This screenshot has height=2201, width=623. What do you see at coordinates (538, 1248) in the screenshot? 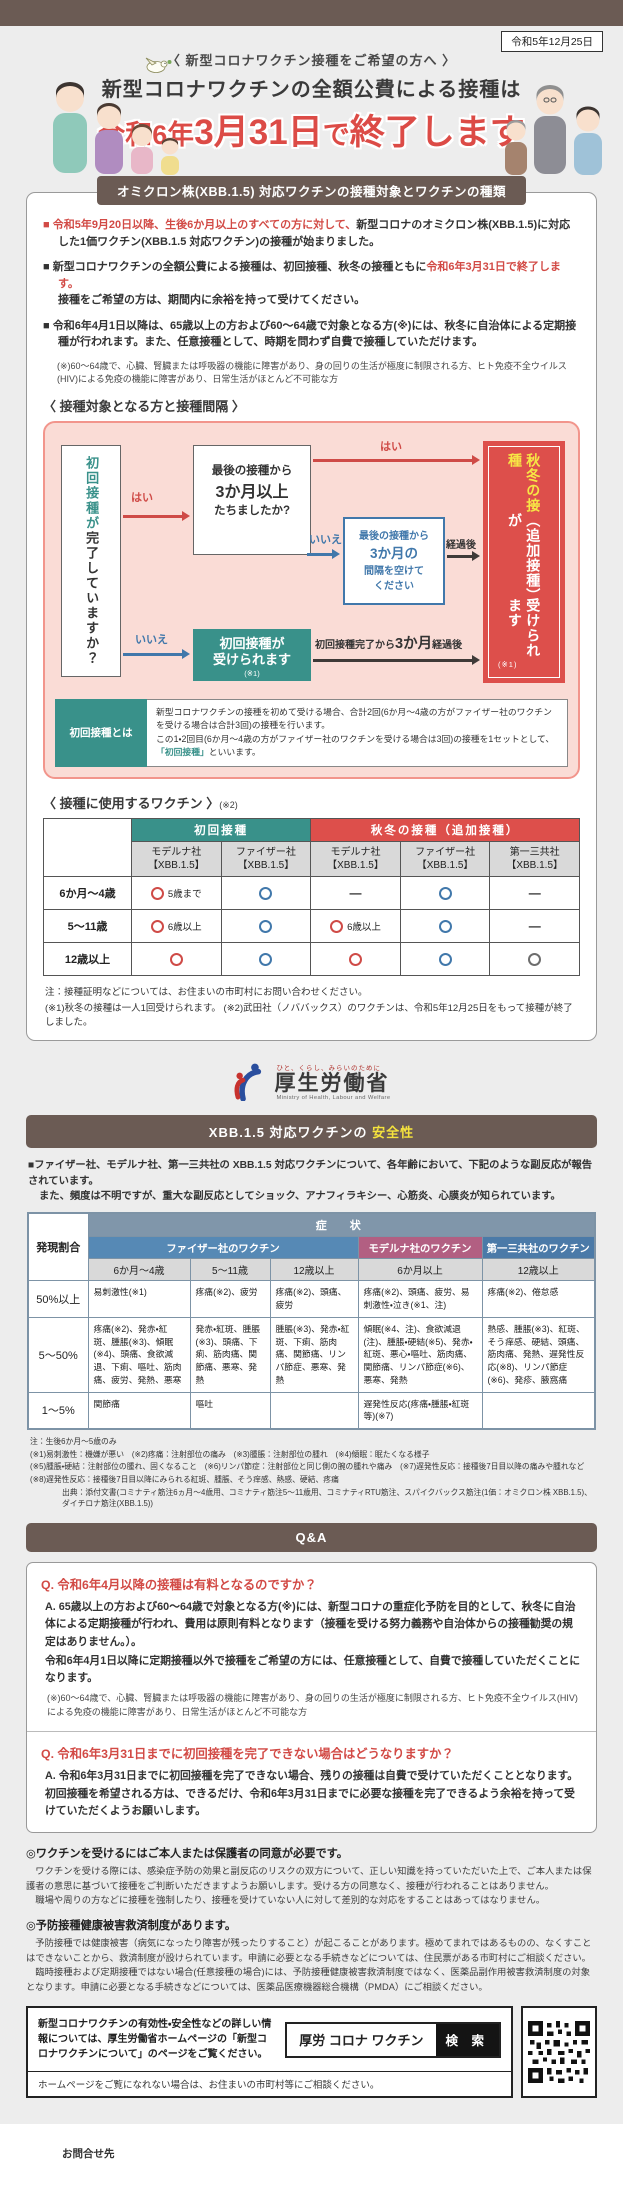
I see `safety-table-group: 第一三共社のワクチン` at bounding box center [538, 1248].